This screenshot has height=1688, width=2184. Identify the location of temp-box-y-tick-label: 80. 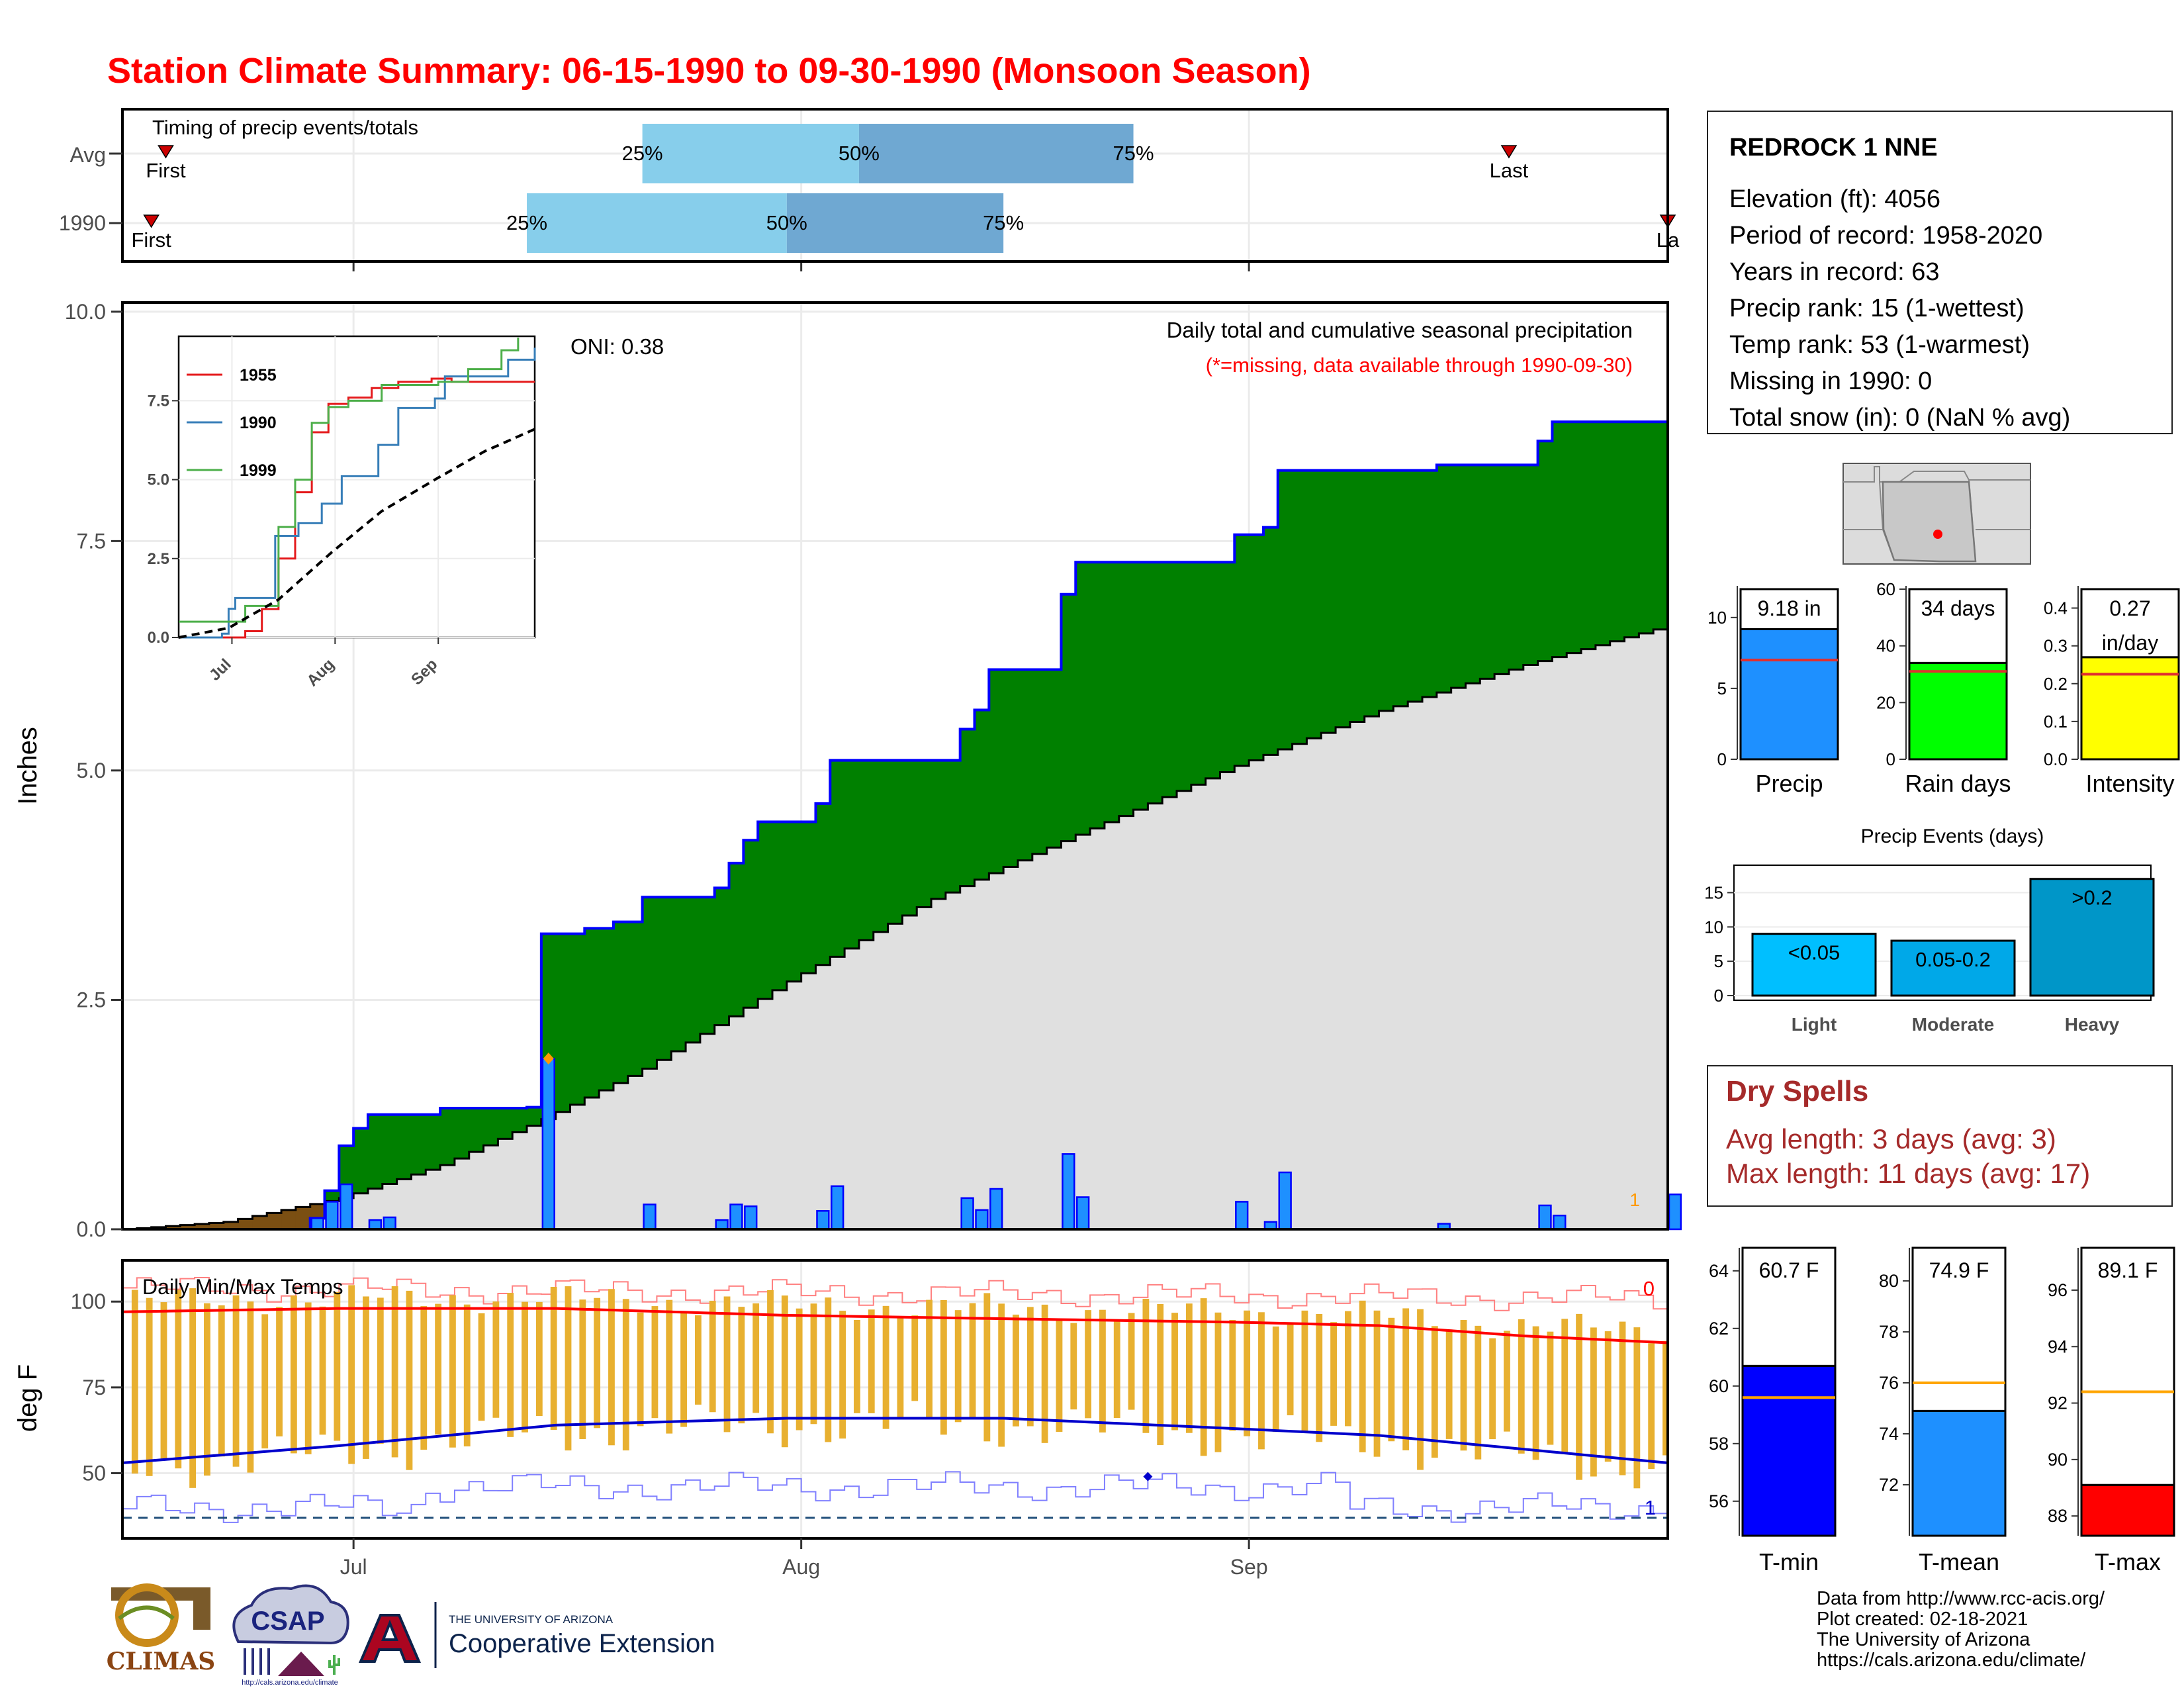
(1889, 1281).